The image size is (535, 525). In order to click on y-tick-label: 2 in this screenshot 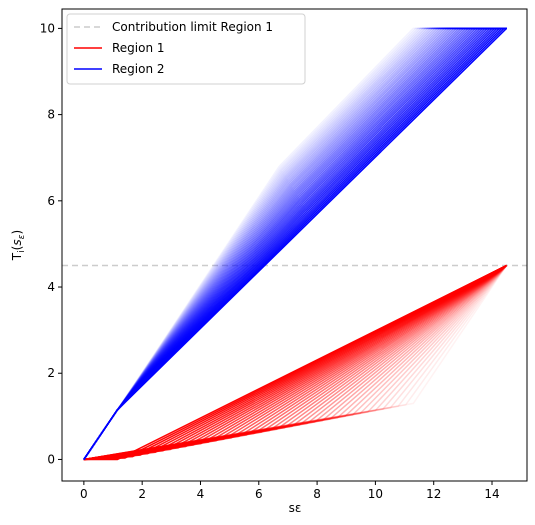, I will do `click(51, 373)`.